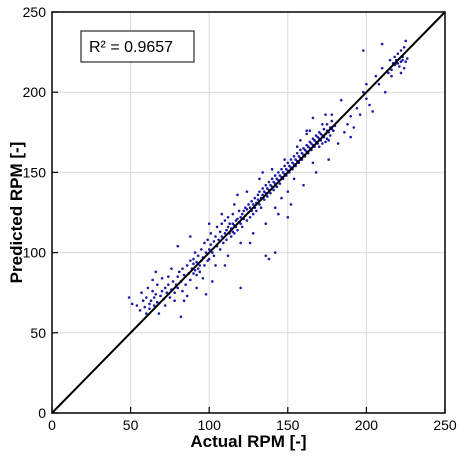  Describe the element at coordinates (131, 47) in the screenshot. I see `r-squared-label: R² = 0.9657` at that location.